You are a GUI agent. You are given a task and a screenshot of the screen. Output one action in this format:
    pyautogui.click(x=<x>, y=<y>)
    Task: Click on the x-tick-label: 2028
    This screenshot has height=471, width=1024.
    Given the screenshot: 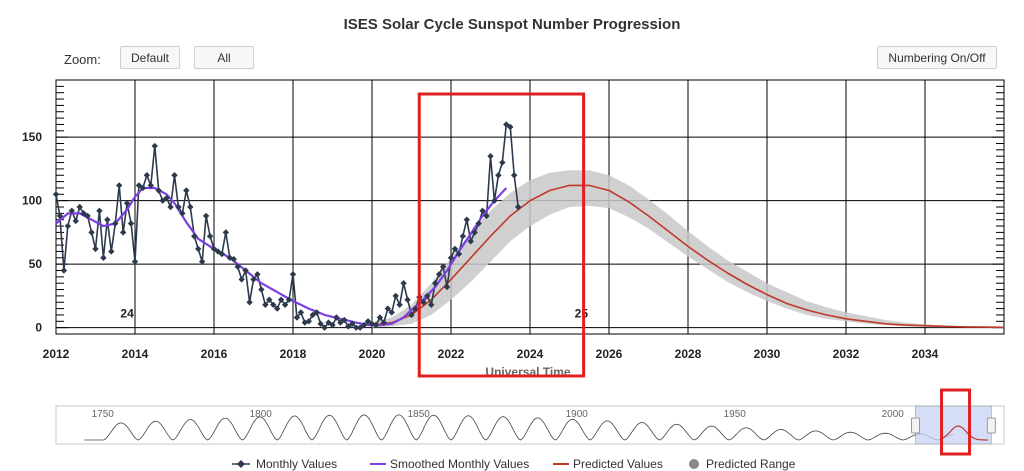 What is the action you would take?
    pyautogui.click(x=688, y=354)
    